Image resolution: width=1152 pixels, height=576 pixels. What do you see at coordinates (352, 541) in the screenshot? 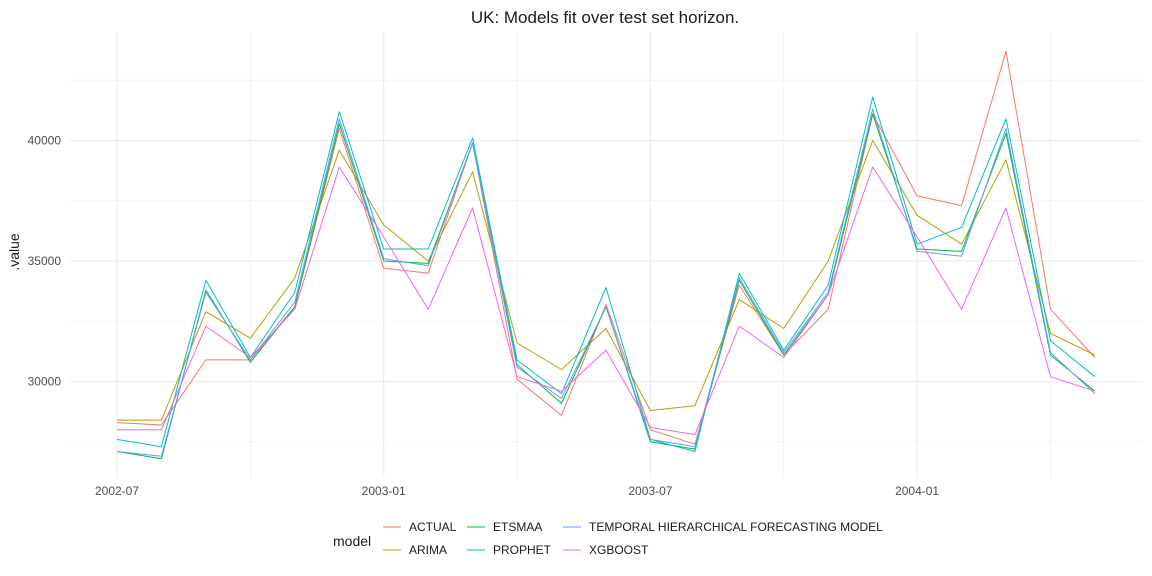
I see `legend-title: model` at bounding box center [352, 541].